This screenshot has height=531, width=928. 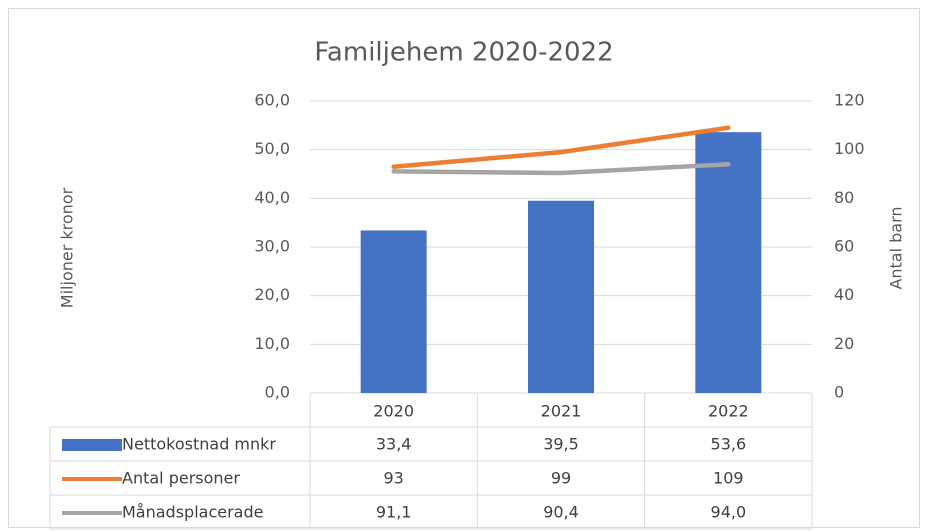 What do you see at coordinates (844, 246) in the screenshot?
I see `y2-tick-label: 60` at bounding box center [844, 246].